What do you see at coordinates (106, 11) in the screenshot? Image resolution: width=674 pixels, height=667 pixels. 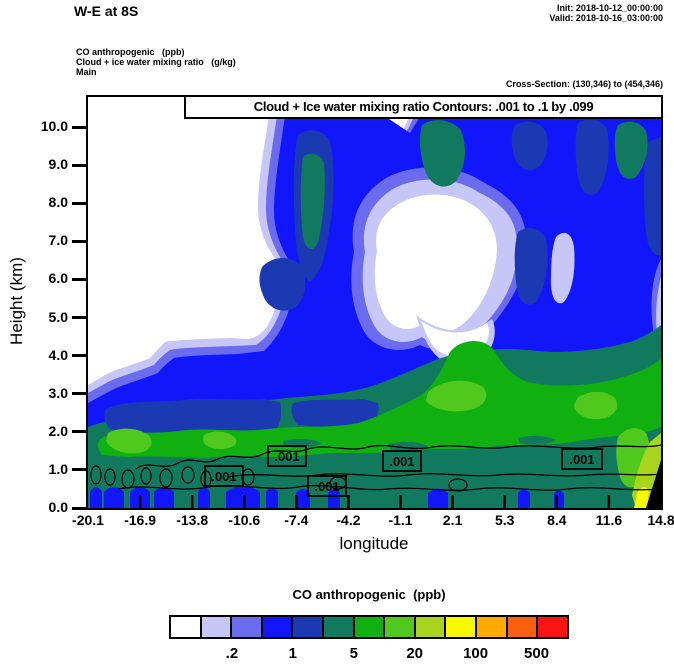 I see `figure-title: W-E at 8S` at bounding box center [106, 11].